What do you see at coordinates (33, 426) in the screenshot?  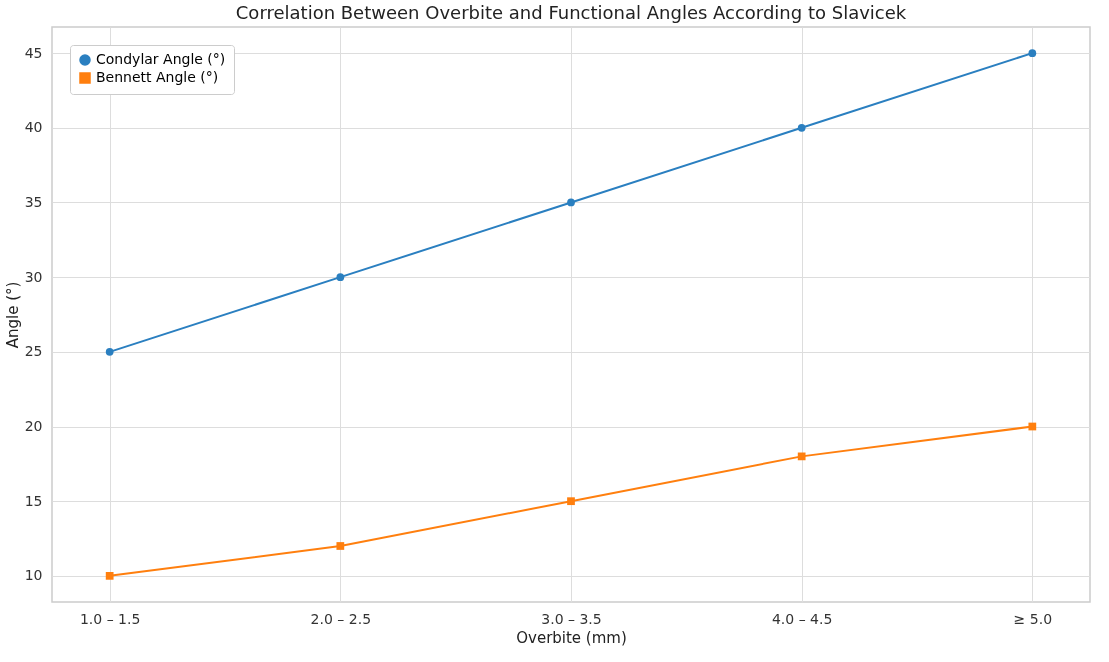 I see `y-tick-label: 20` at bounding box center [33, 426].